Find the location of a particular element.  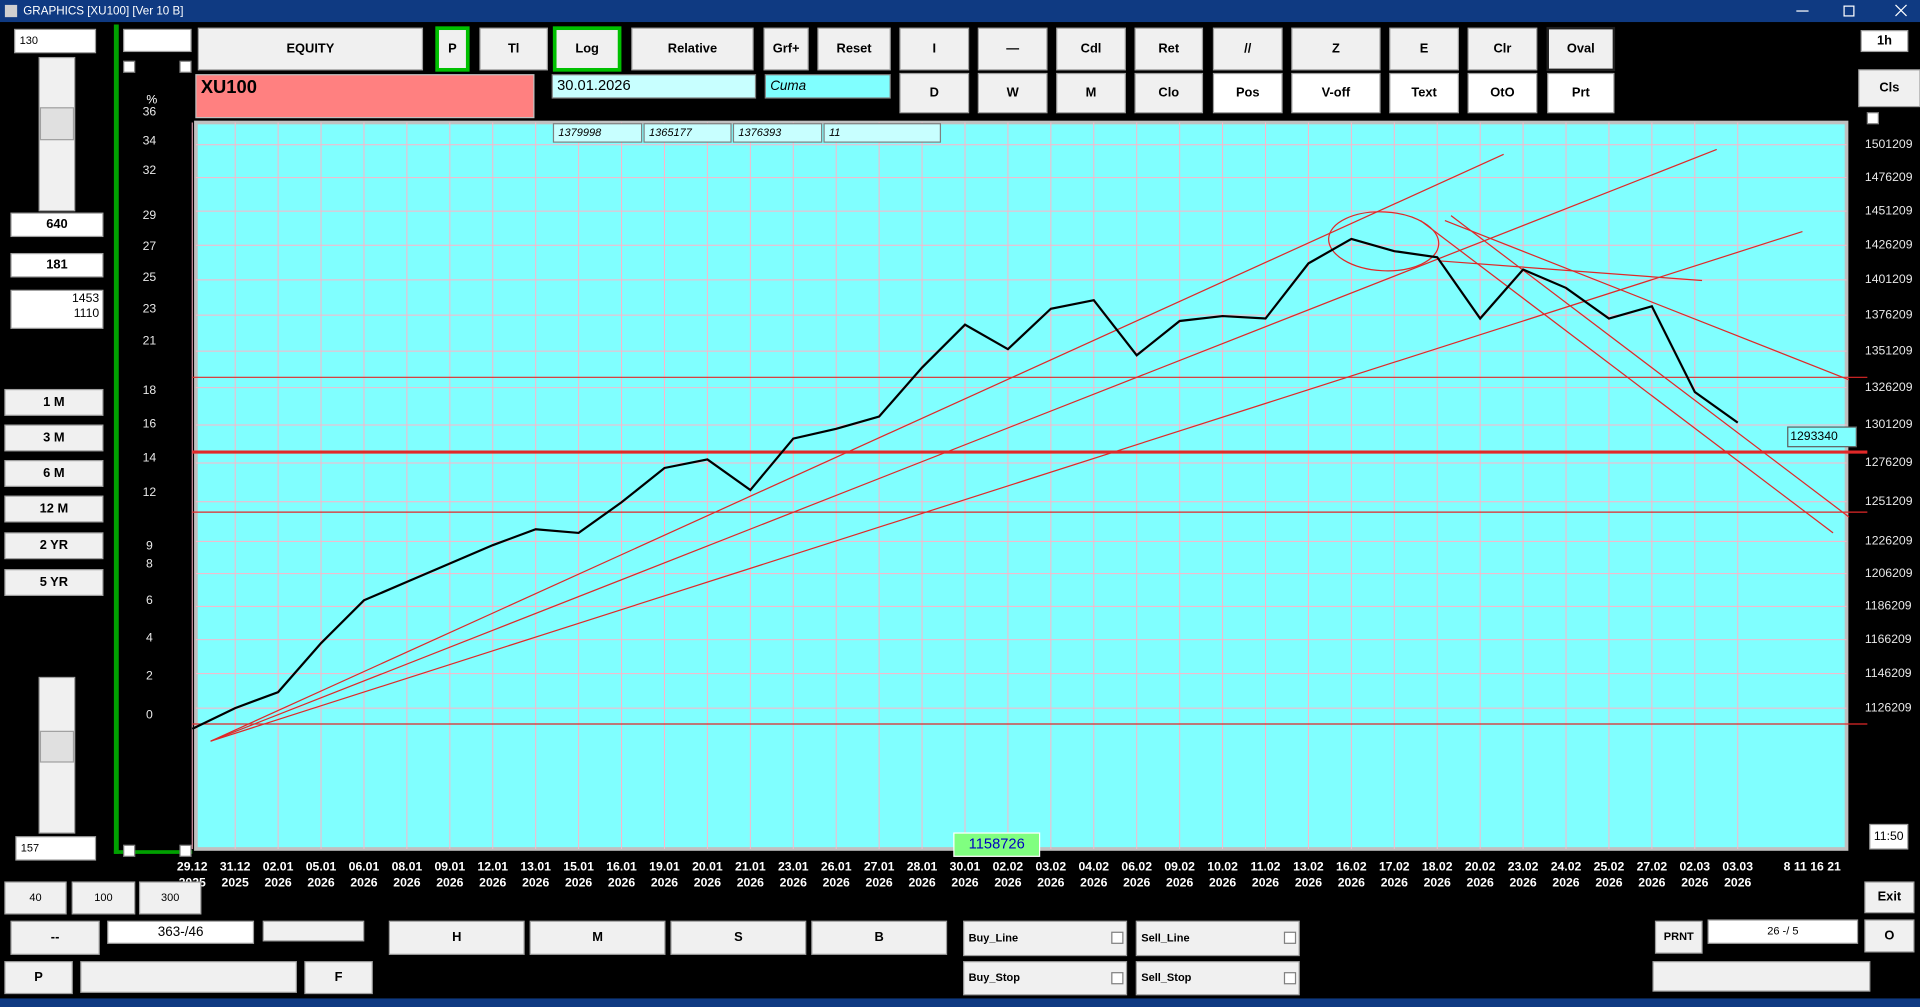

exit-button-bg is located at coordinates (1889, 897).